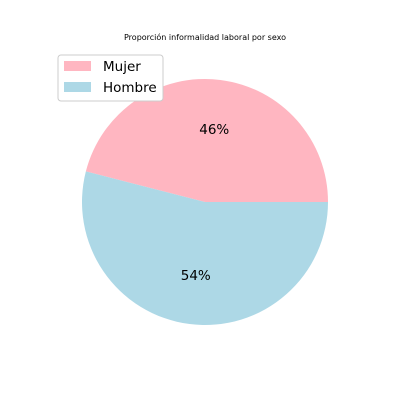 Image resolution: width=400 pixels, height=400 pixels. I want to click on pie-percent-labels: 46% 54%, so click(205, 203).